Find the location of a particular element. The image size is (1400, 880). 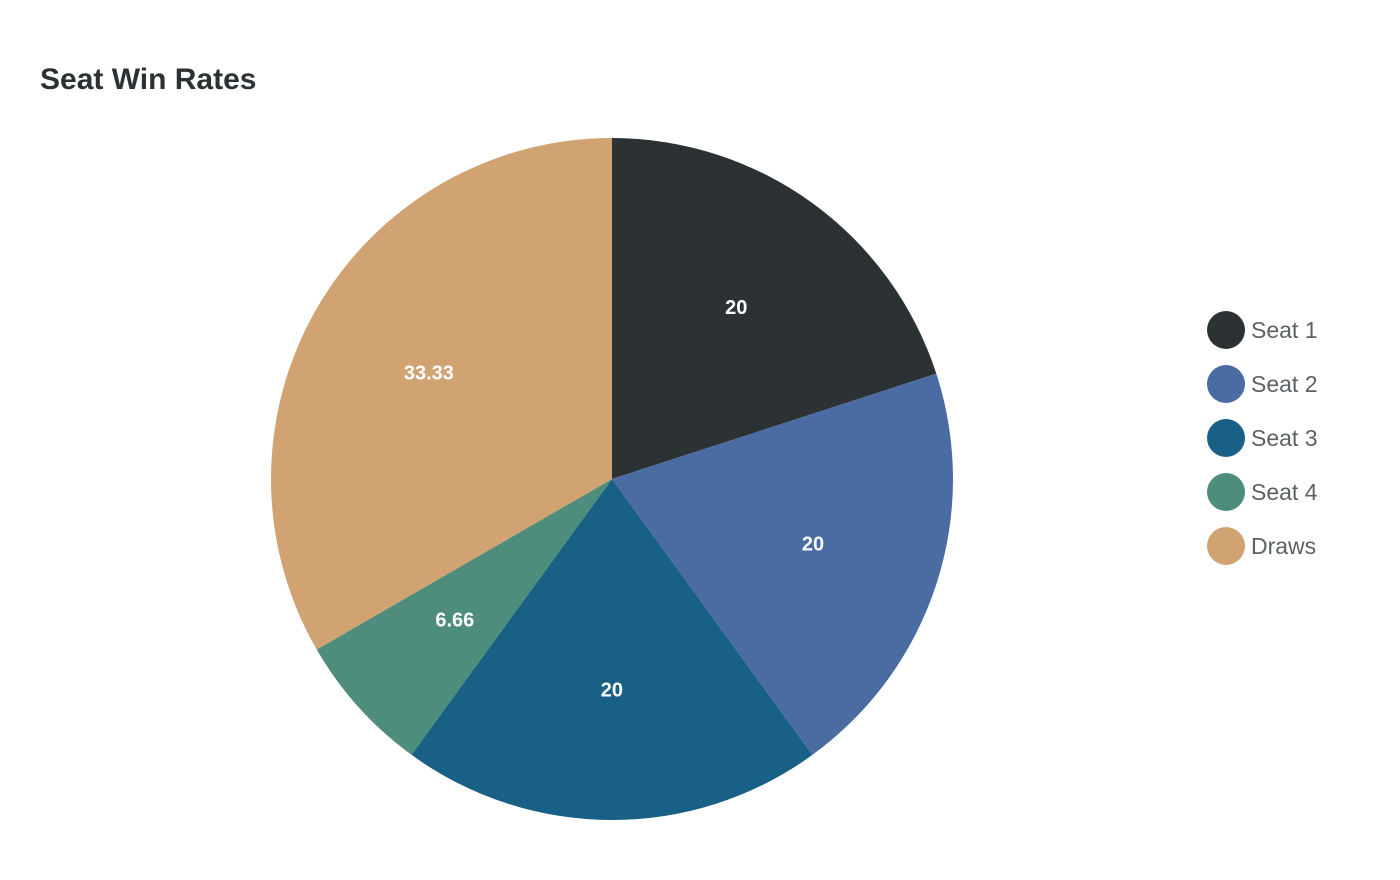

slice-label-draws: 33.33 is located at coordinates (429, 373).